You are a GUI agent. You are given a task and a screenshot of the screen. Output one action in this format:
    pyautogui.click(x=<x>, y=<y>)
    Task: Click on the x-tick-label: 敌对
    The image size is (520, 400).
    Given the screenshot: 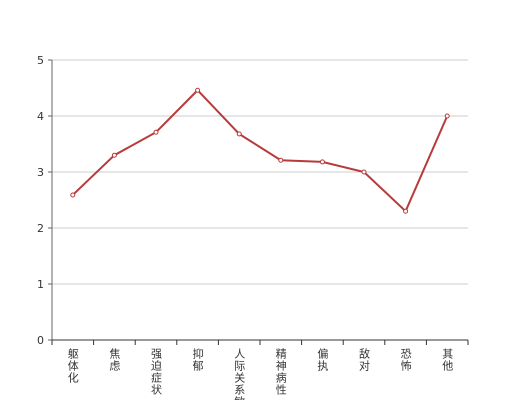 What is the action you would take?
    pyautogui.click(x=364, y=359)
    